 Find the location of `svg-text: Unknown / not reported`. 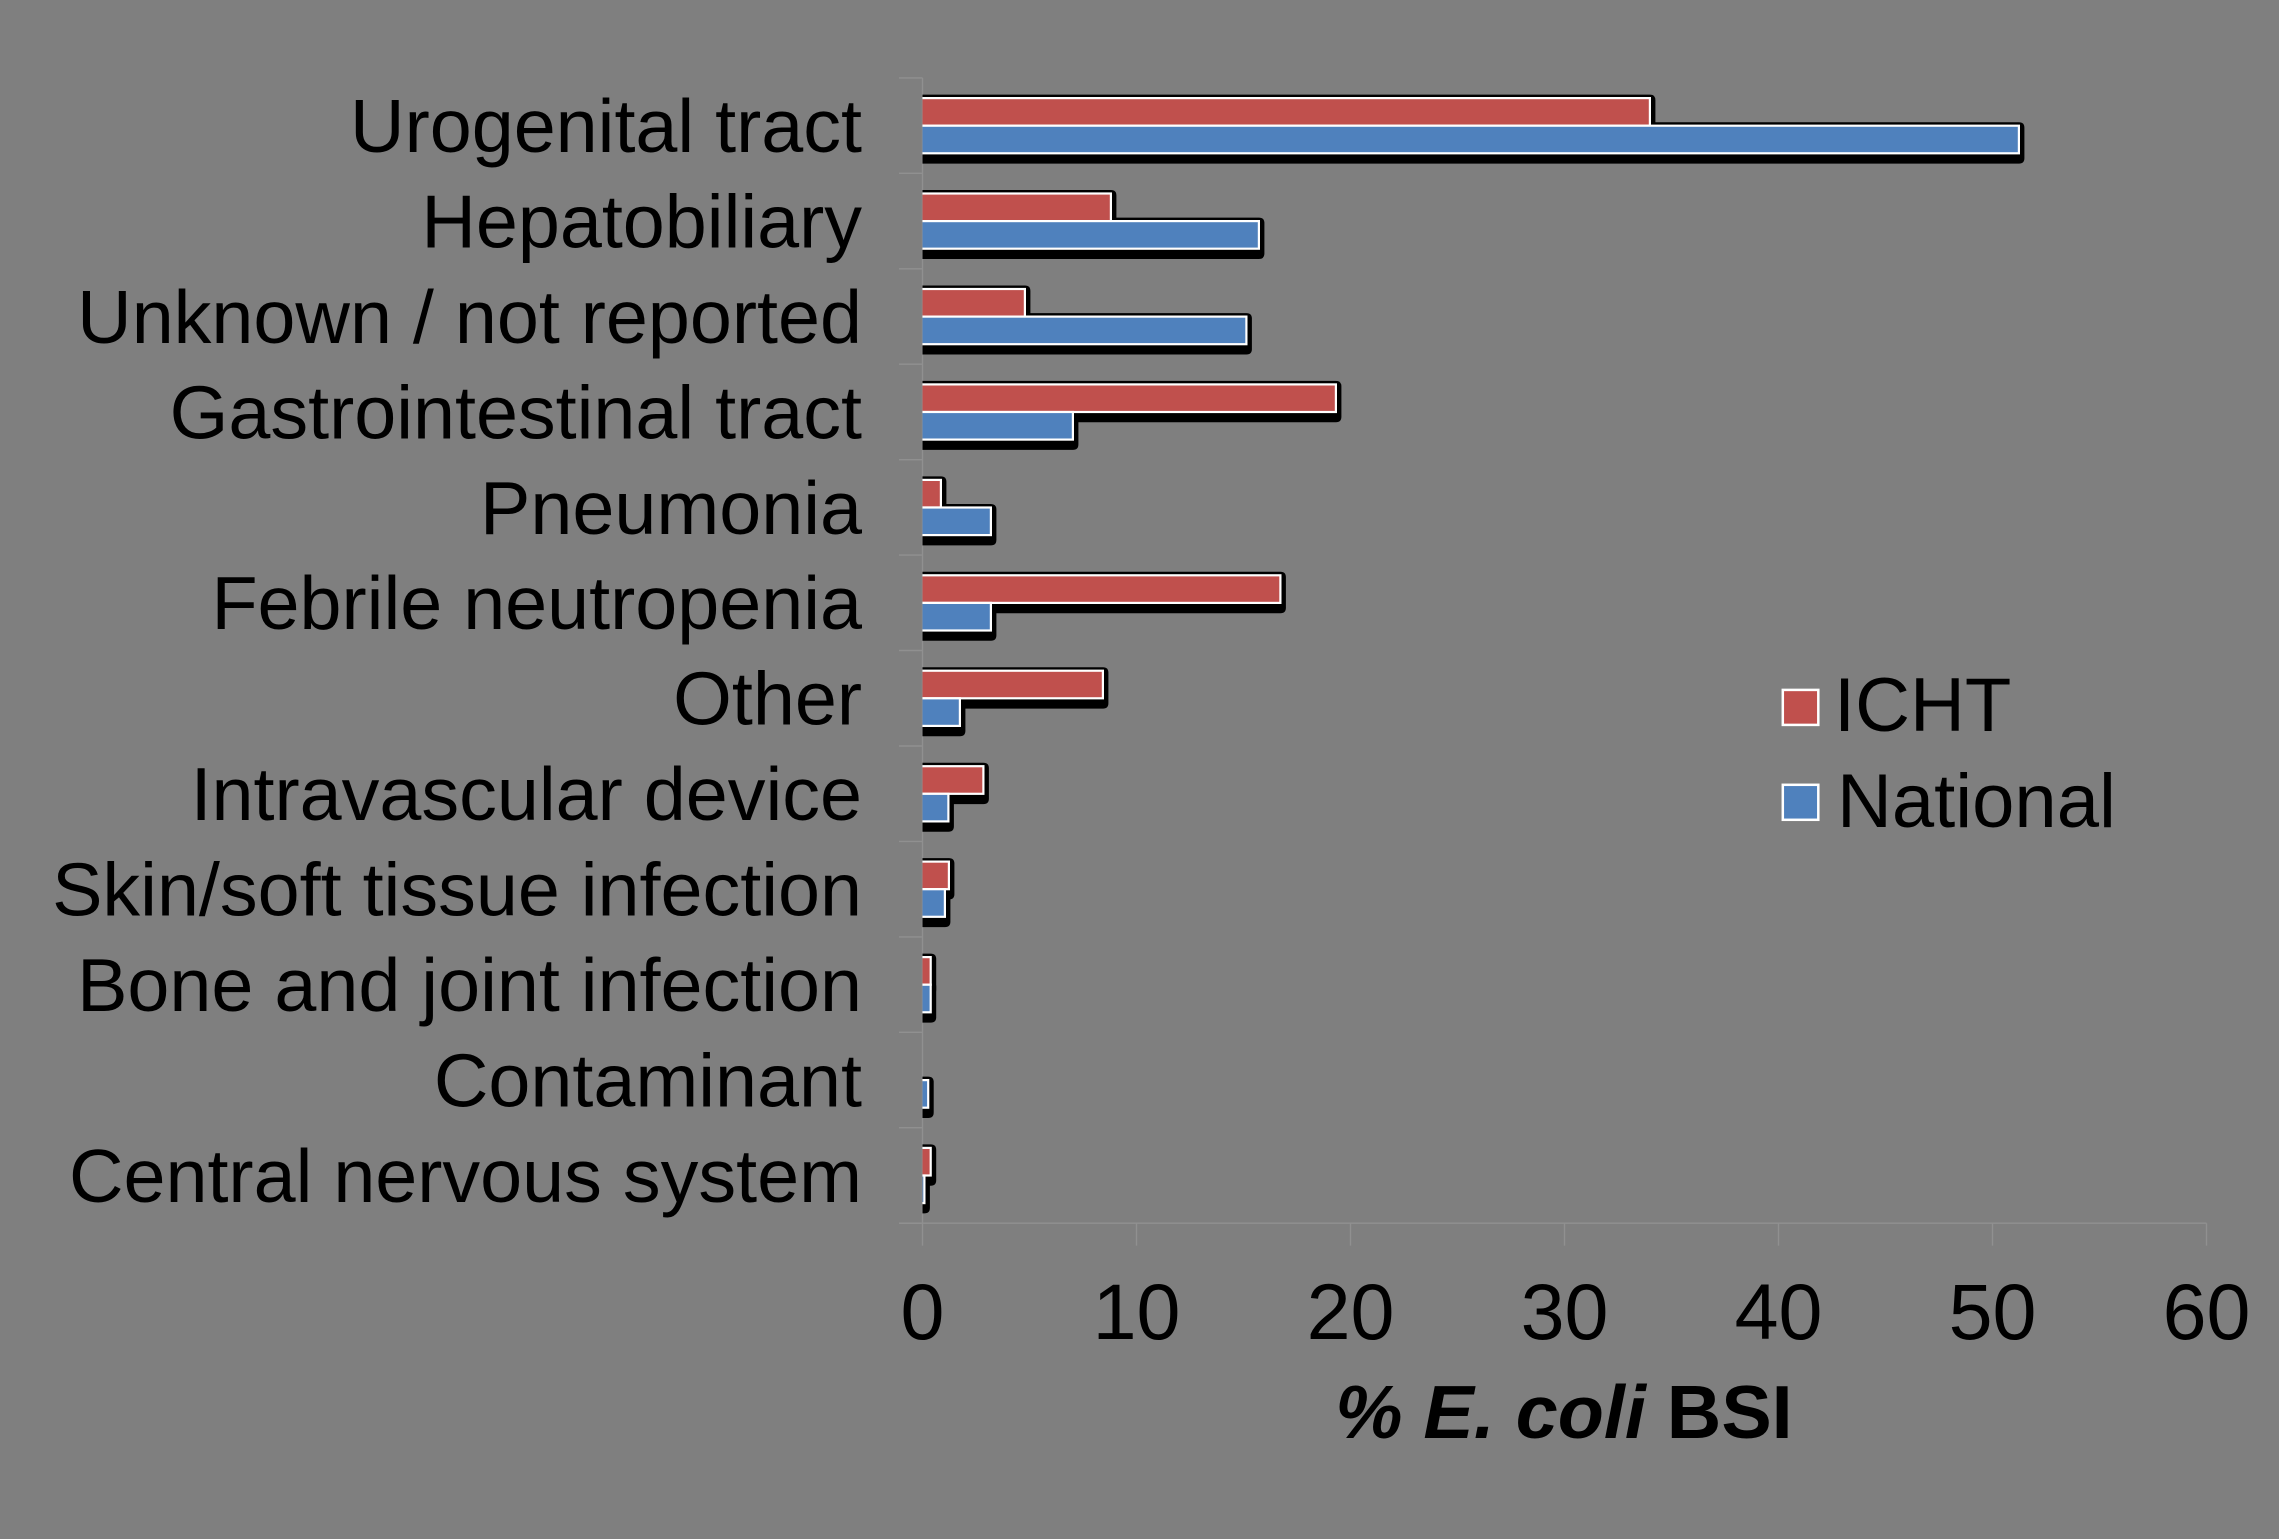

svg-text: Unknown / not reported is located at coordinates (469, 317).